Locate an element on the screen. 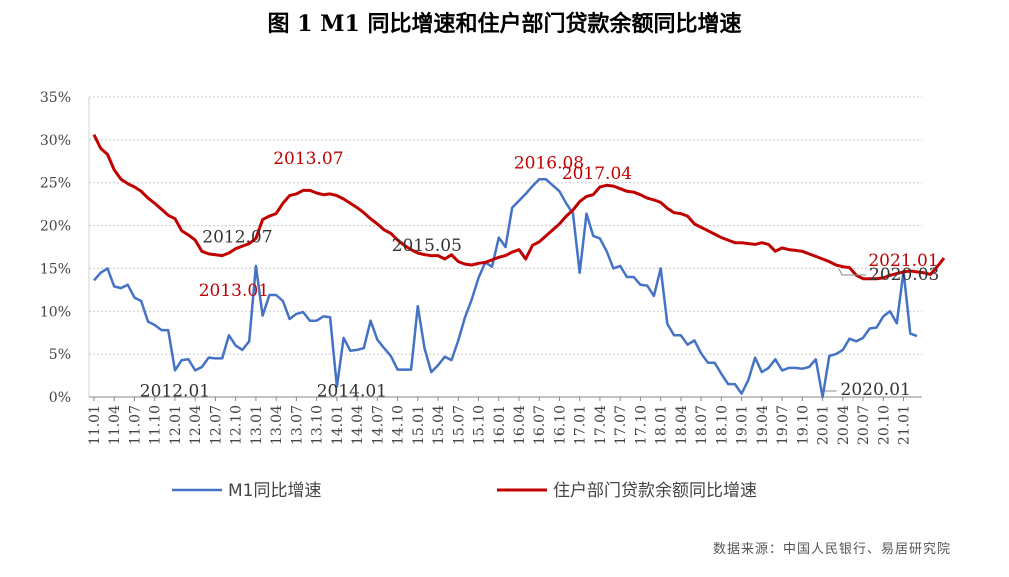 Image resolution: width=1009 pixels, height=577 pixels. annotation-label: 2017.04 is located at coordinates (597, 174).